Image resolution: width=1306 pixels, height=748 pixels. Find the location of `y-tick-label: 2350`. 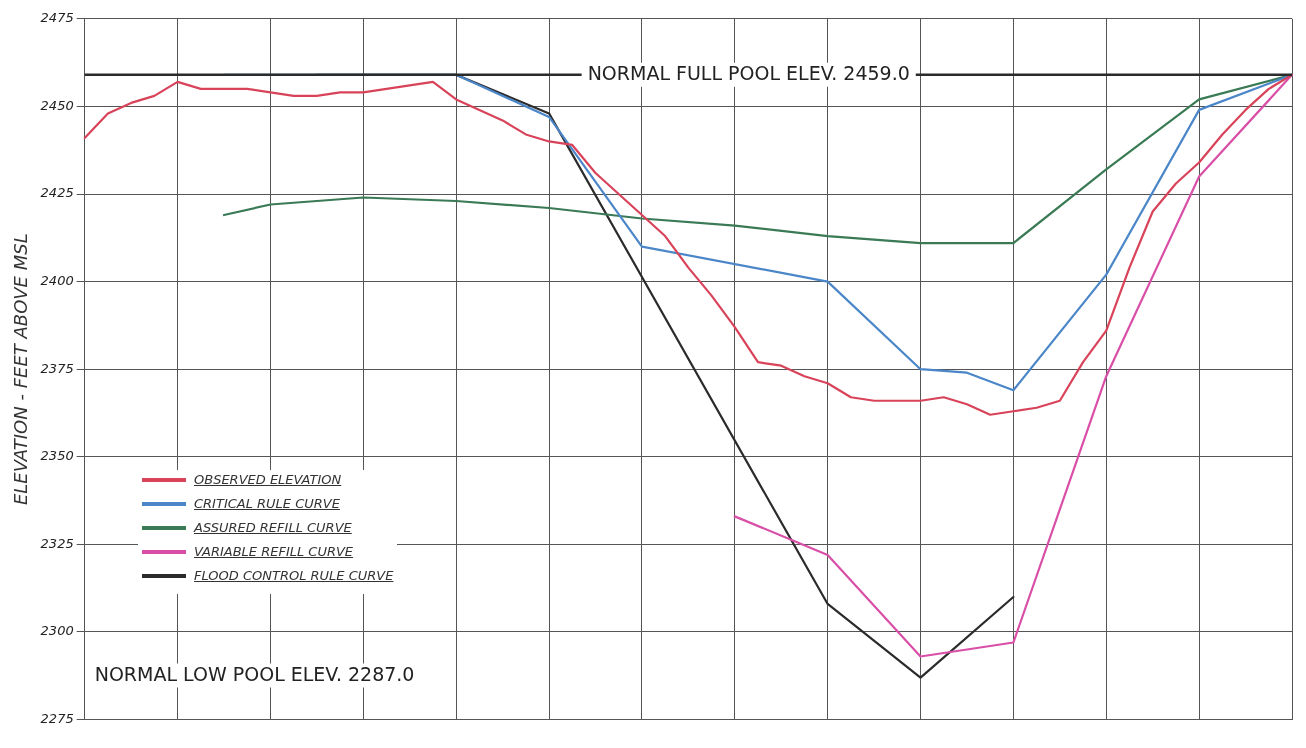

y-tick-label: 2350 is located at coordinates (57, 456).